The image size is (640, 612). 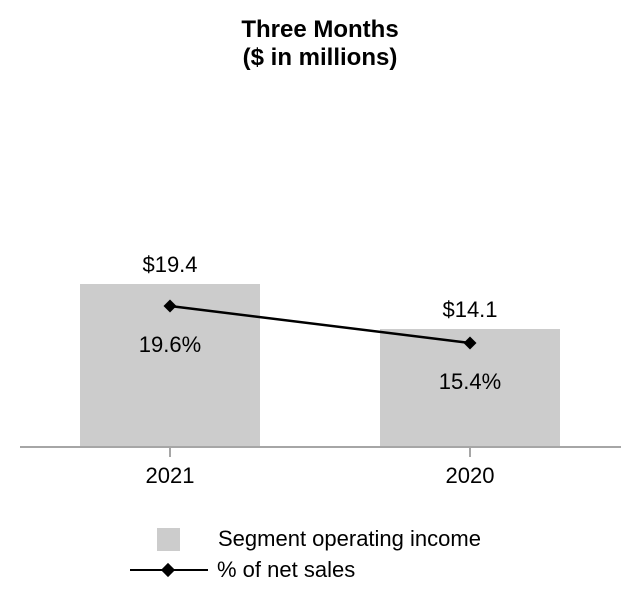 I want to click on x-axis-line, so click(x=320, y=447).